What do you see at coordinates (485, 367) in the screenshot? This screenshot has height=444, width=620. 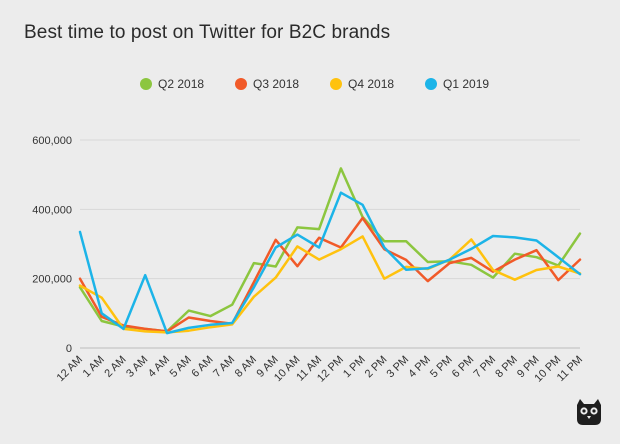 I see `x-tick-label: 7 PM` at bounding box center [485, 367].